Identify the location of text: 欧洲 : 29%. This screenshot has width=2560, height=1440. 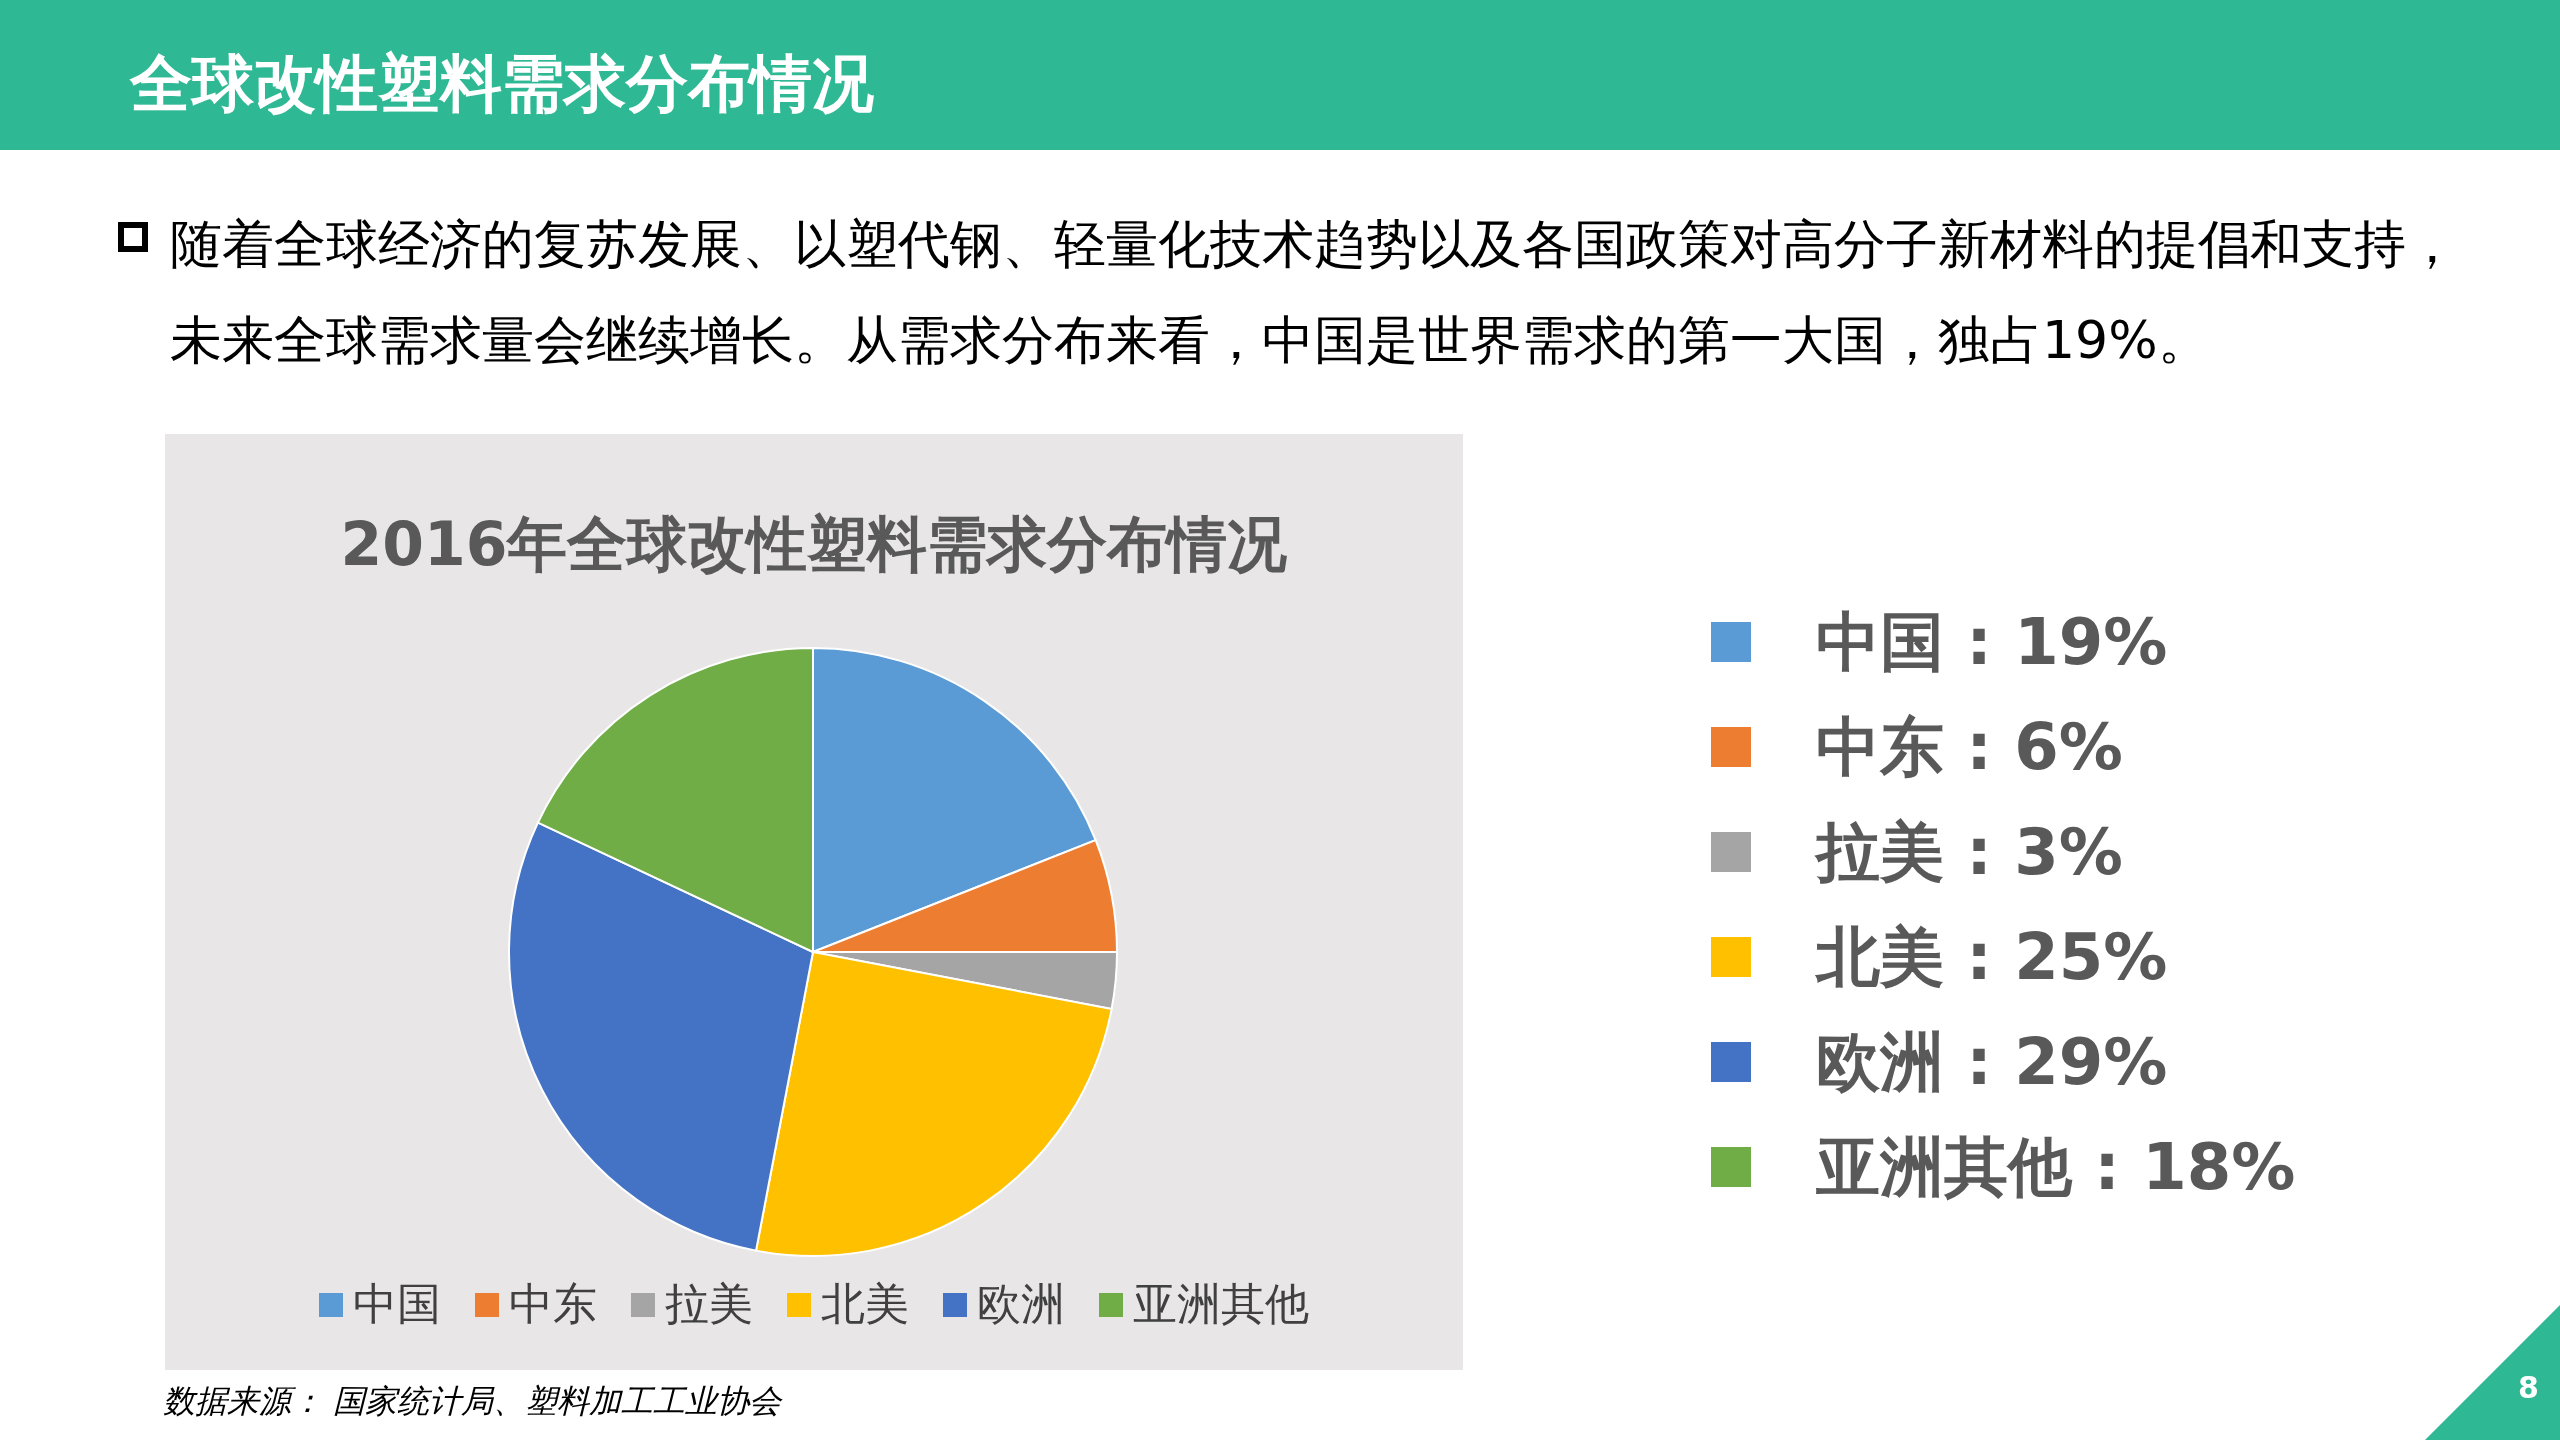
(1992, 1062).